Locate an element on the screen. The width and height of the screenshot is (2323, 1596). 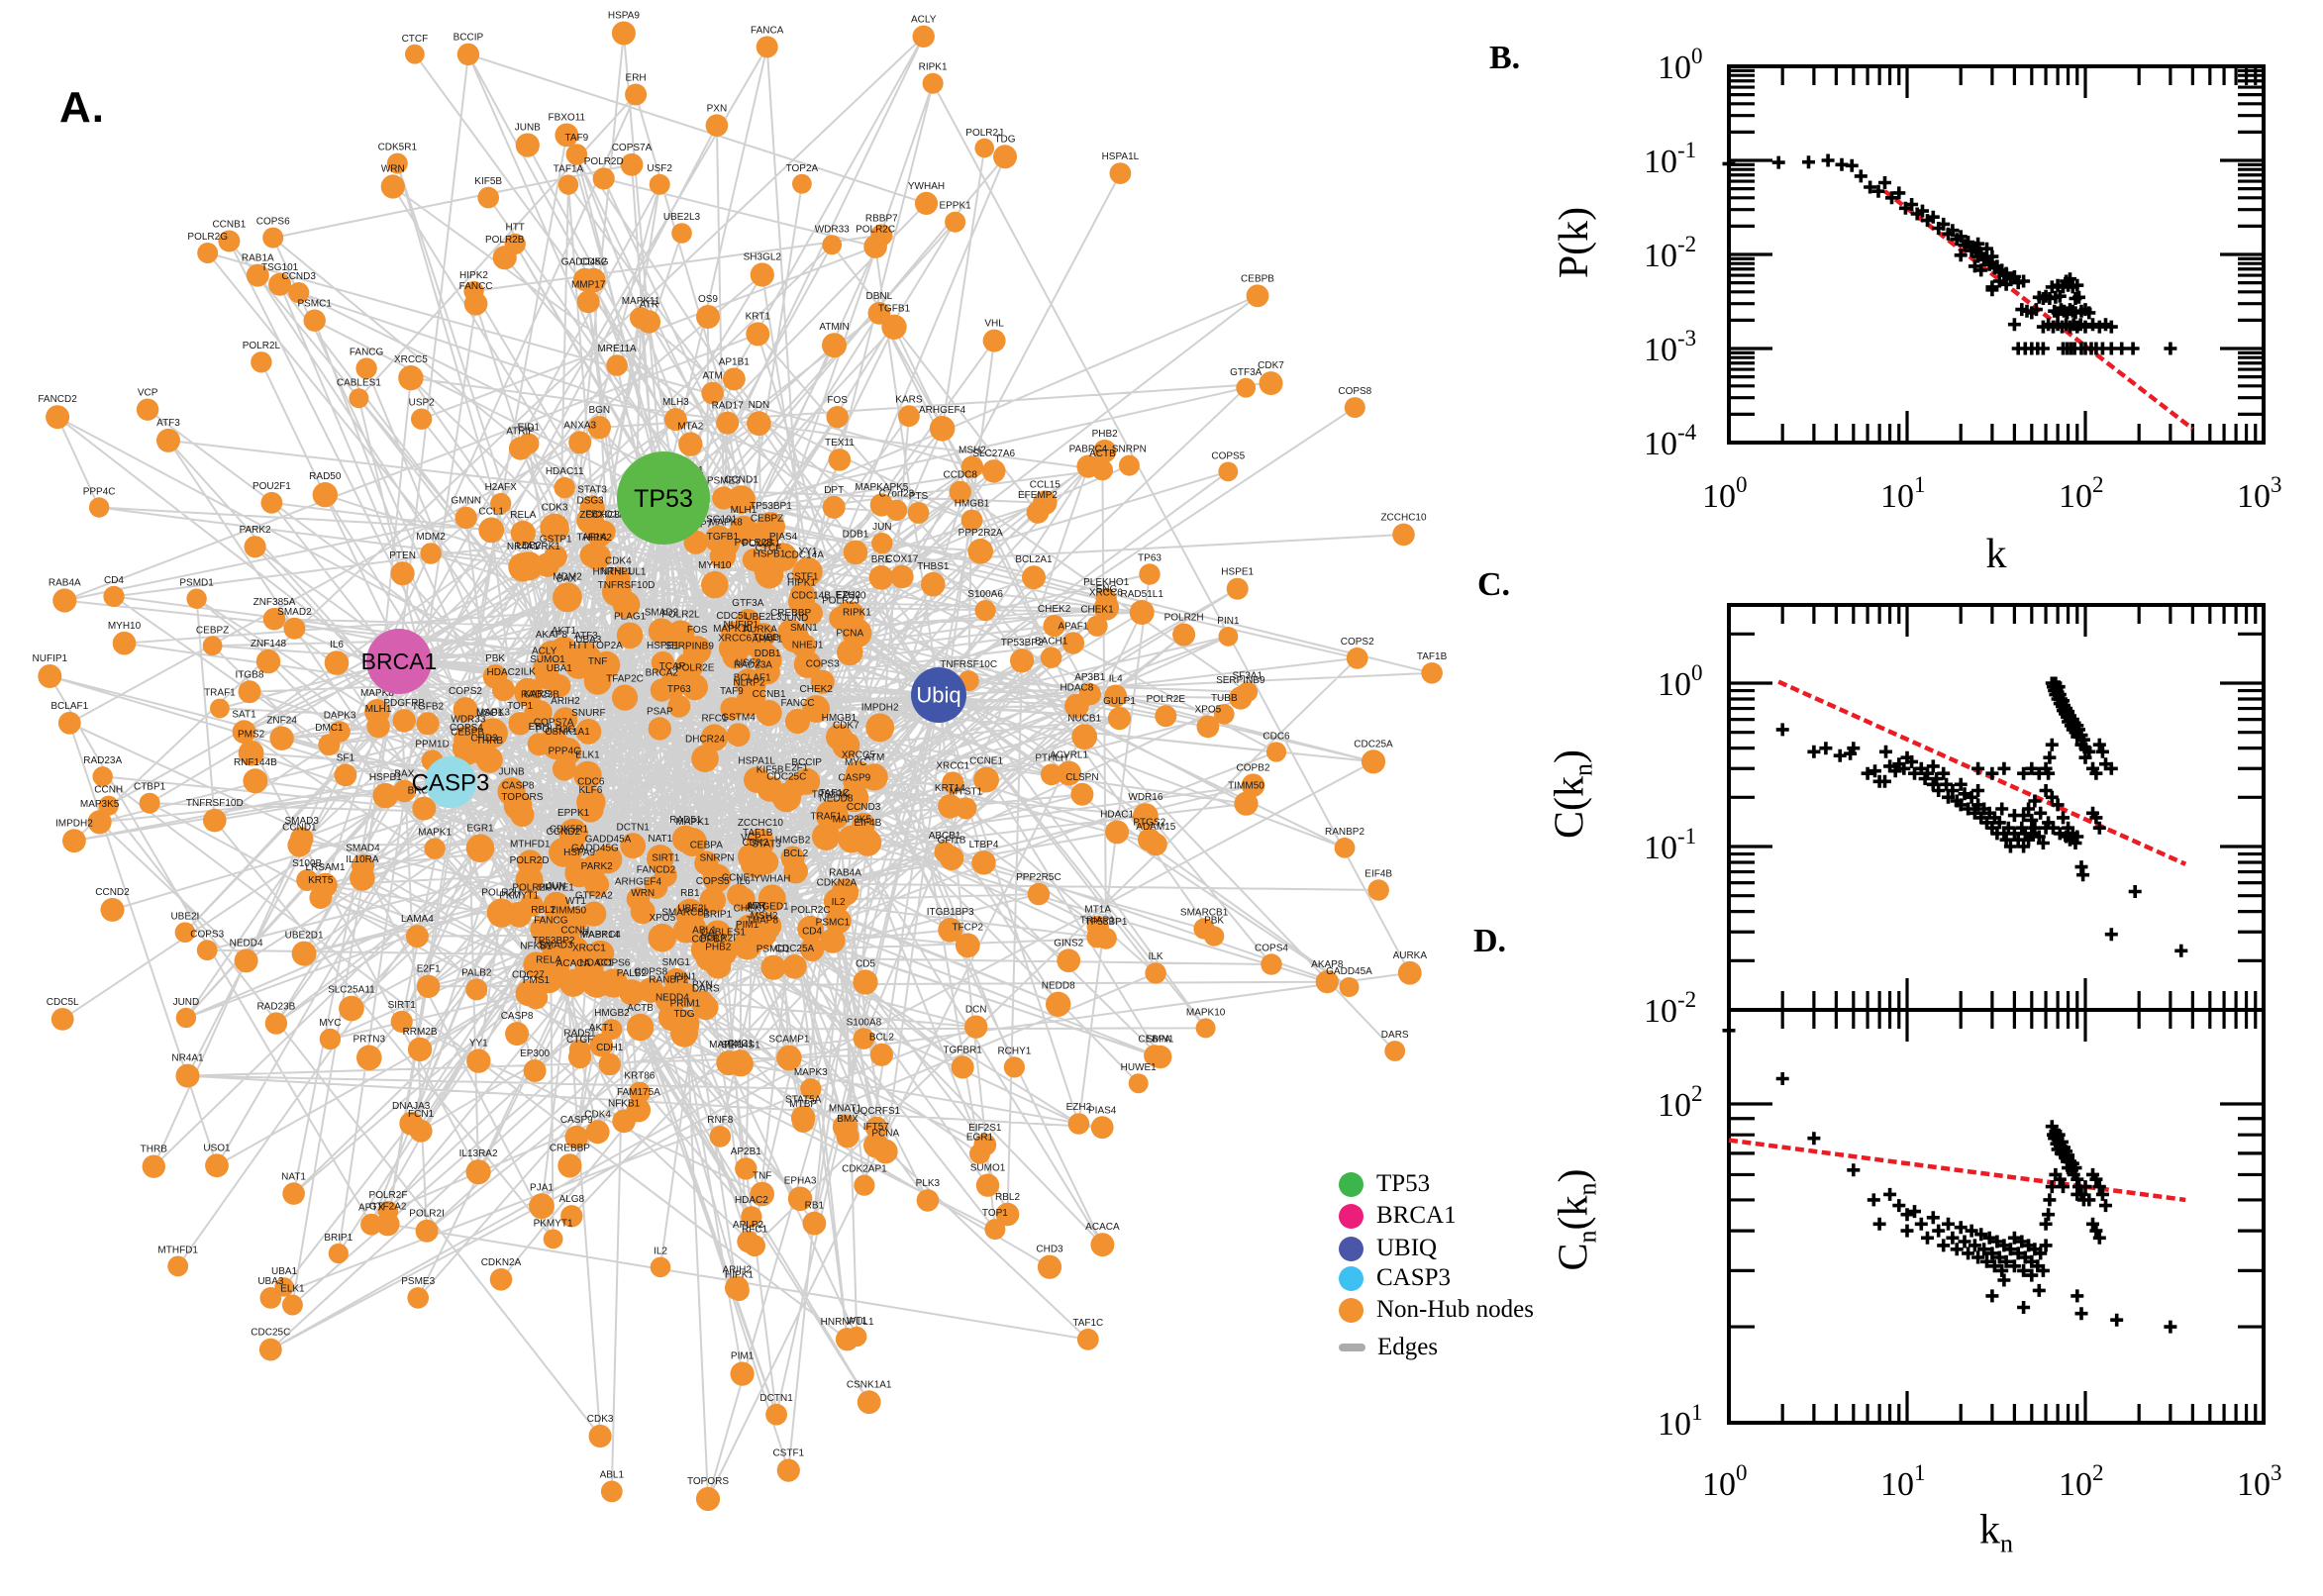
svg-text: WDR16 is located at coordinates (1145, 797).